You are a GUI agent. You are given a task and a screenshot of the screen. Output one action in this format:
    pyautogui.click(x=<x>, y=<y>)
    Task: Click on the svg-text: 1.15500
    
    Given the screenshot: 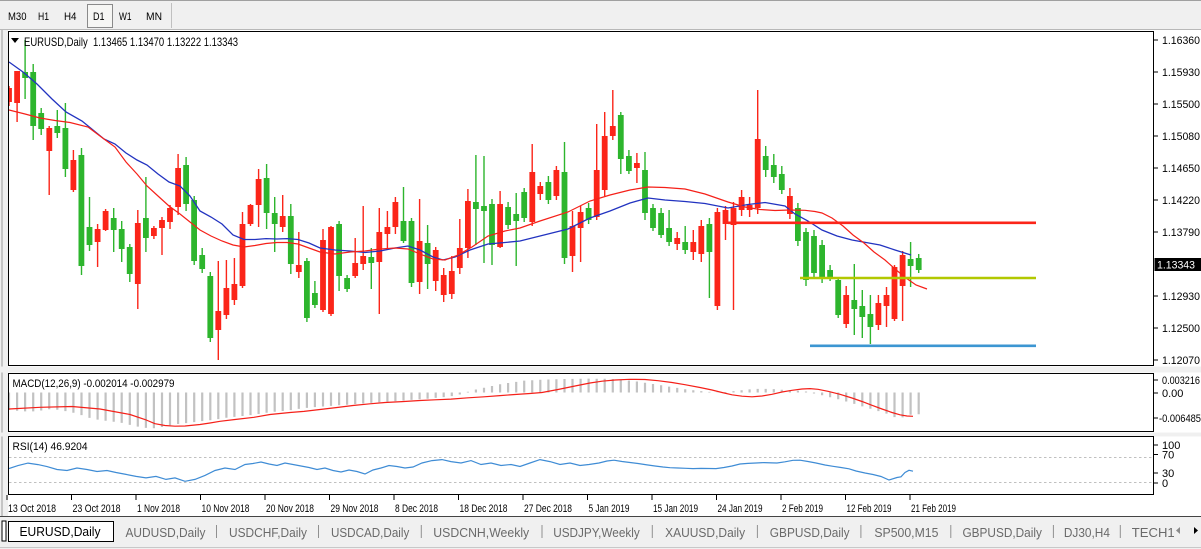 What is the action you would take?
    pyautogui.click(x=1181, y=105)
    